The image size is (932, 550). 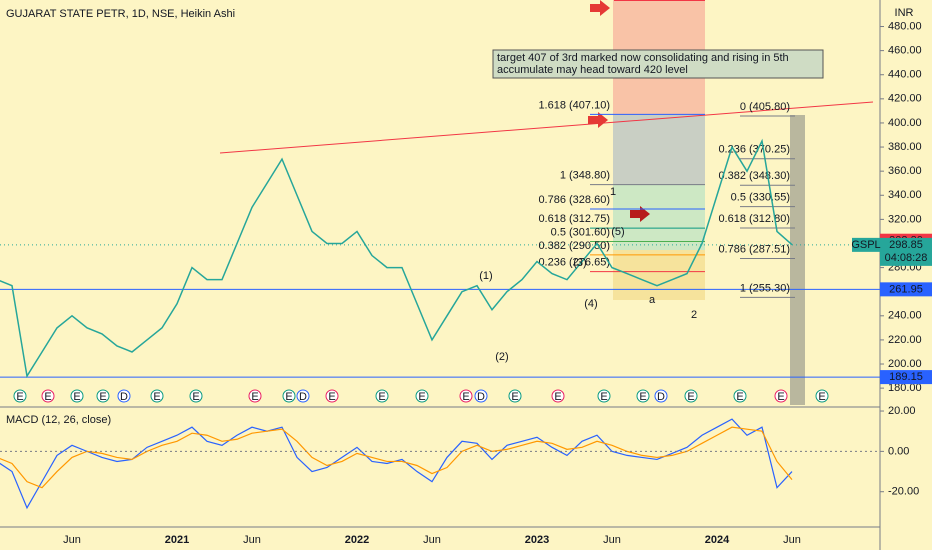 I want to click on y-tick-label: 360.00, so click(x=905, y=171).